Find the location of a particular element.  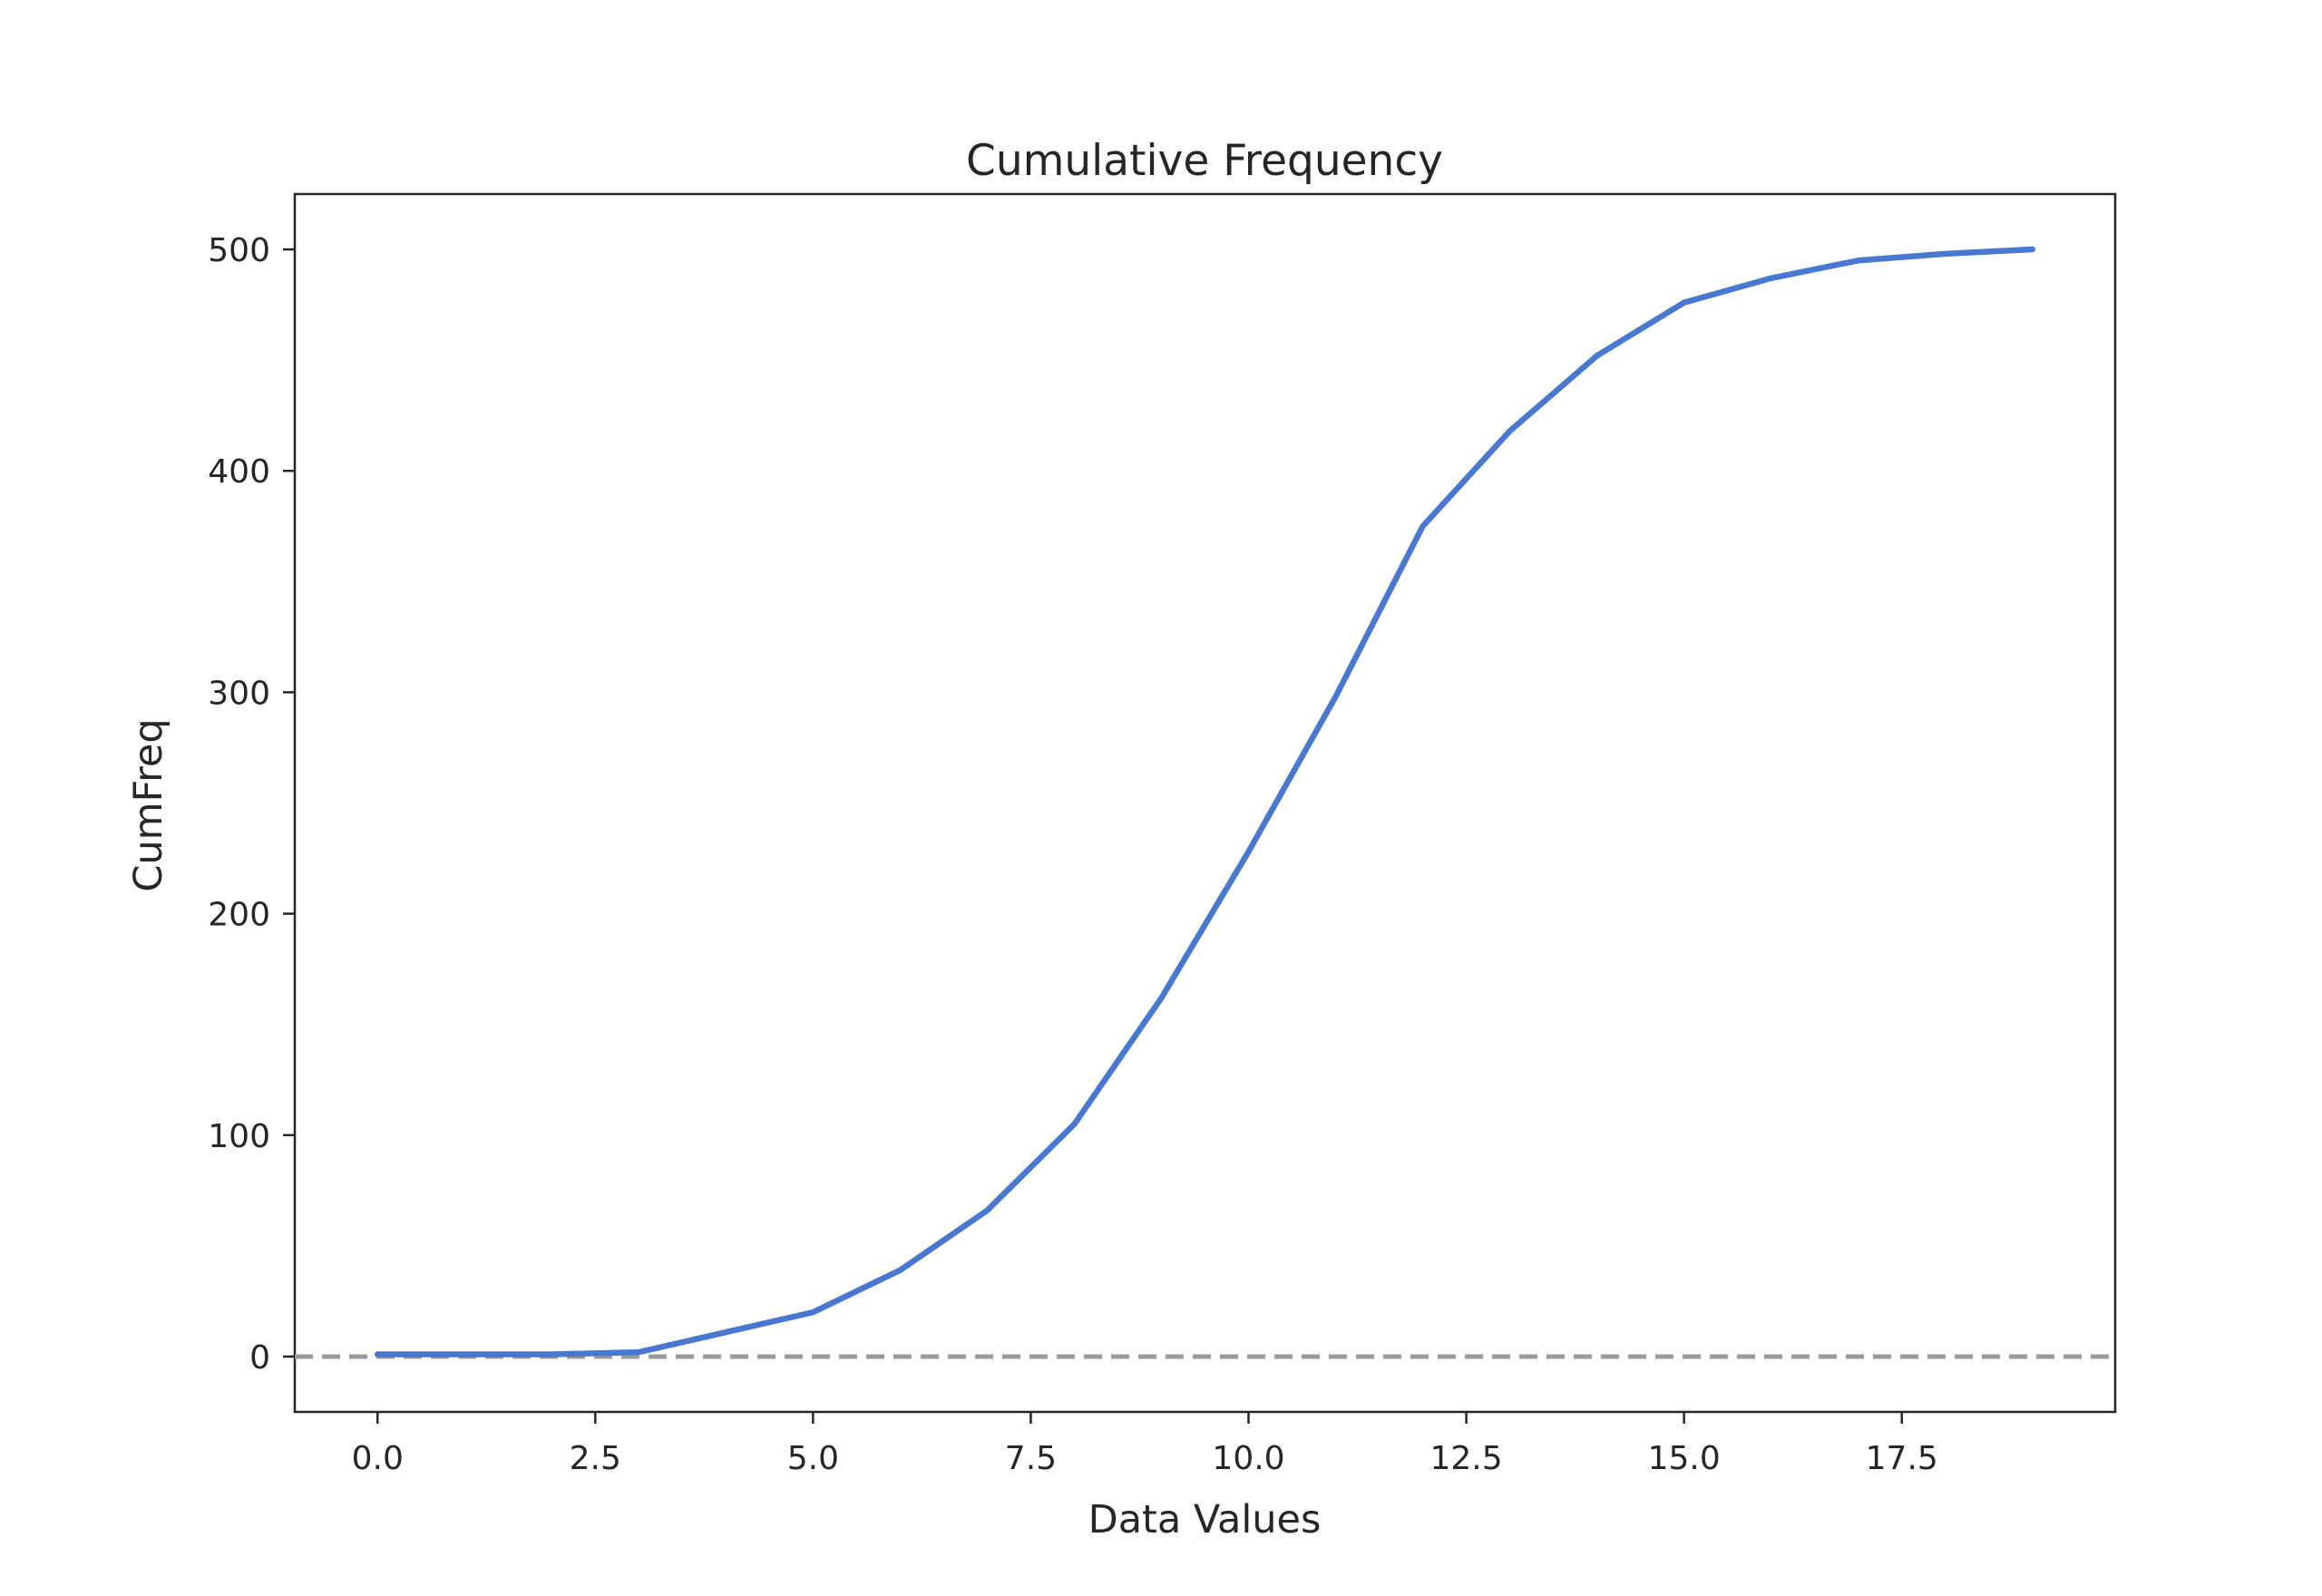

y-tick-label: 200 is located at coordinates (239, 915).